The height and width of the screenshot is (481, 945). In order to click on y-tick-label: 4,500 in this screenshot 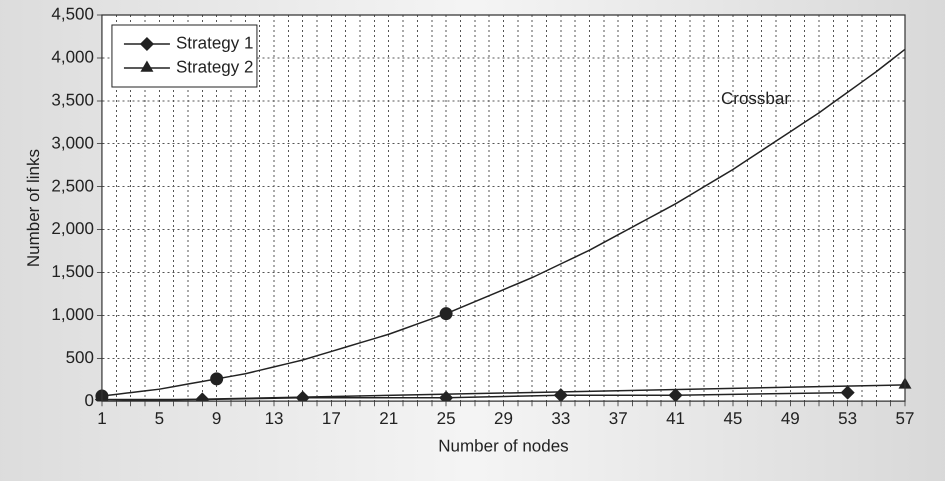, I will do `click(72, 14)`.